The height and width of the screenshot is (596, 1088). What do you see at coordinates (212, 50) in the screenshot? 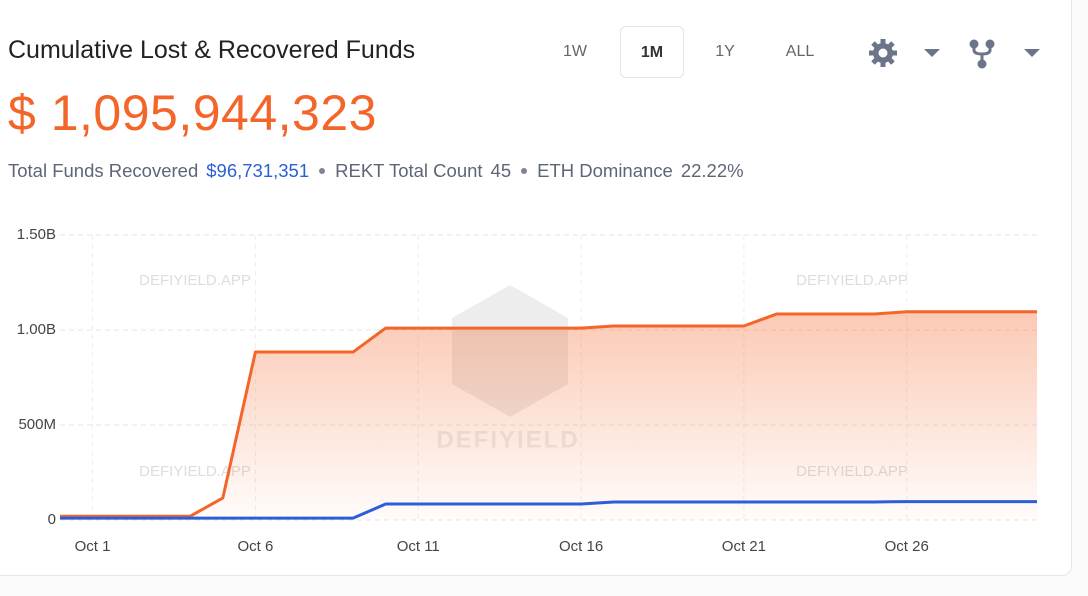
I see `title: Cumulative Lost & Recovered Funds` at bounding box center [212, 50].